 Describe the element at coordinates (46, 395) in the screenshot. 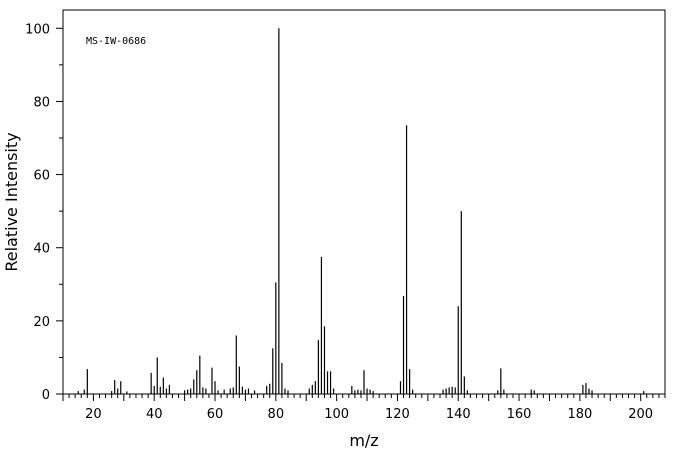

I see `y-tick-label: 0` at that location.